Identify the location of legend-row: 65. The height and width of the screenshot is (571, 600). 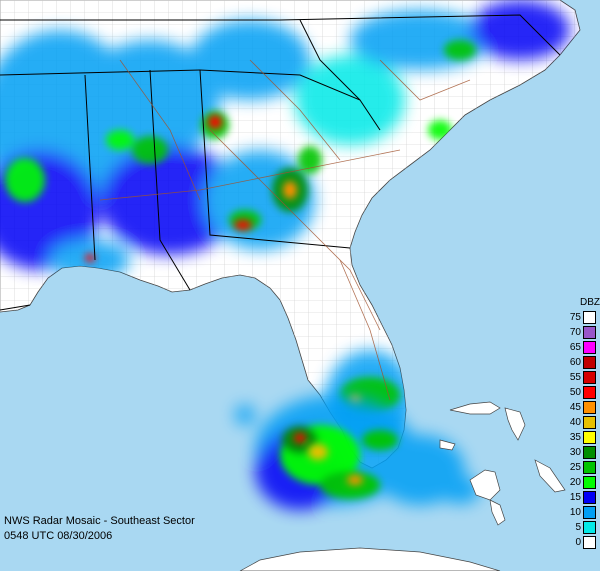
(583, 347).